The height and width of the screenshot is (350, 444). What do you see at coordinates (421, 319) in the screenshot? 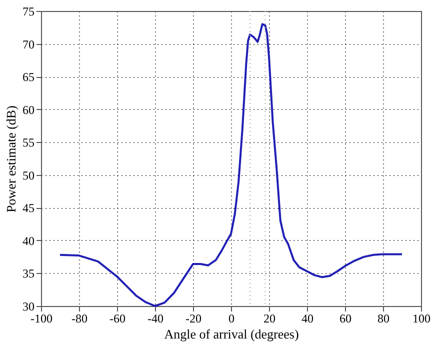
I see `x-tick-label: 100` at bounding box center [421, 319].